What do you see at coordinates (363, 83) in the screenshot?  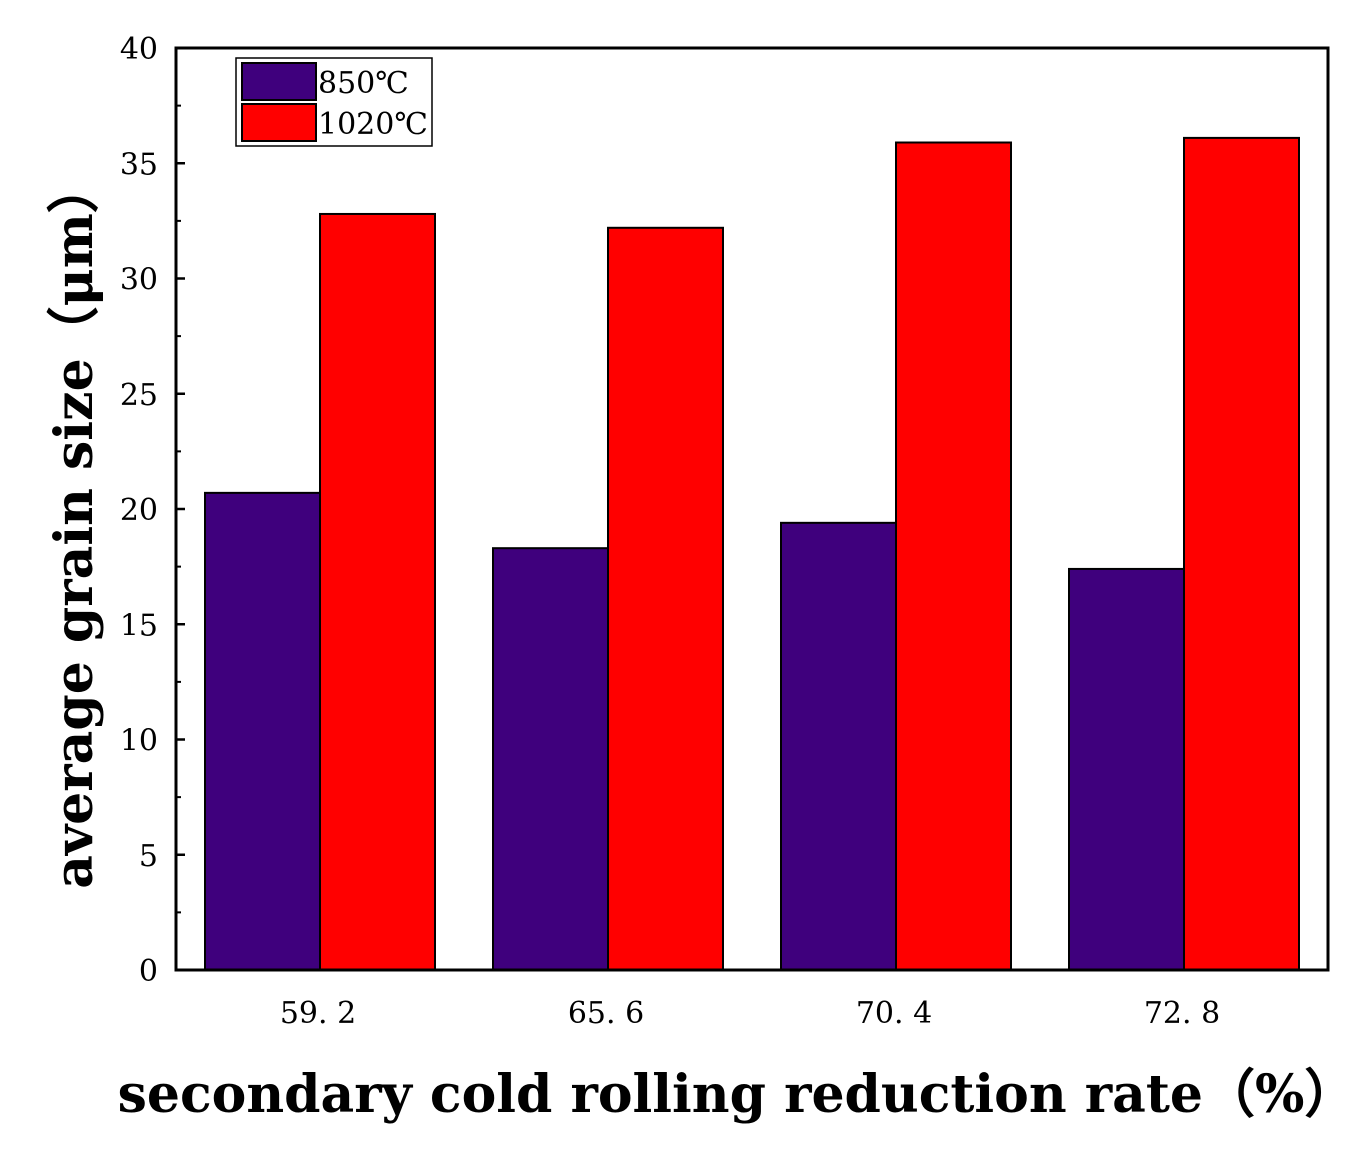 I see `legend-label-850: 850℃` at bounding box center [363, 83].